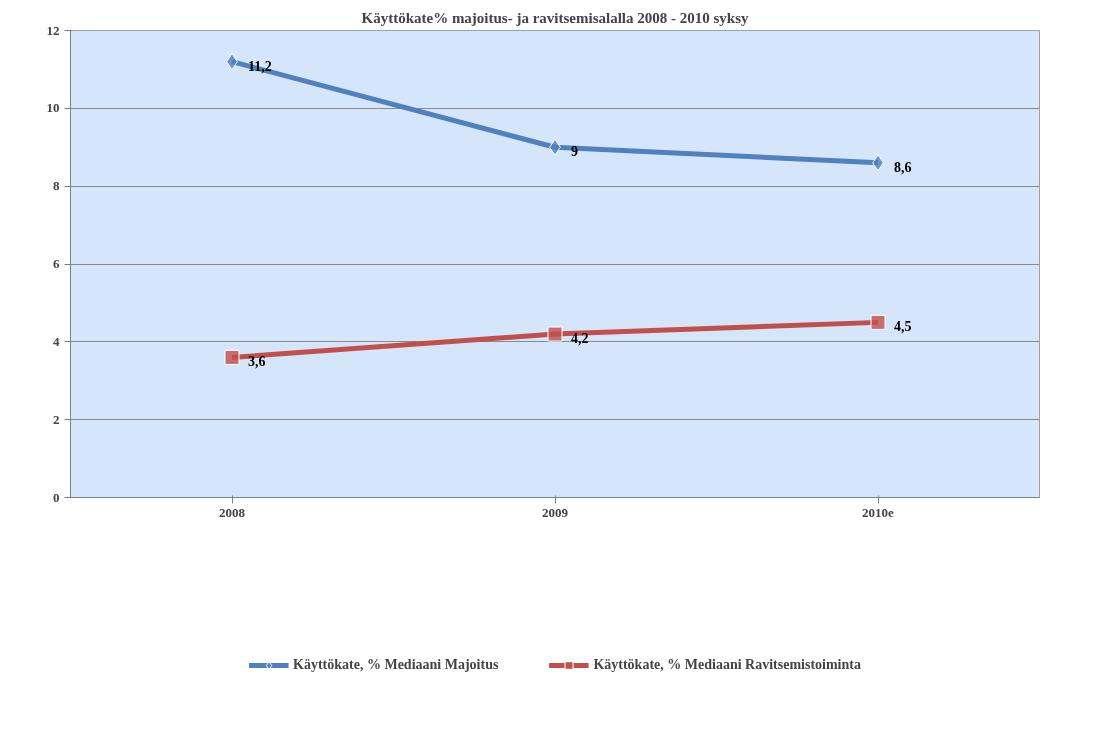 The width and height of the screenshot is (1101, 734). Describe the element at coordinates (53, 108) in the screenshot. I see `y-tick-label: 10` at that location.